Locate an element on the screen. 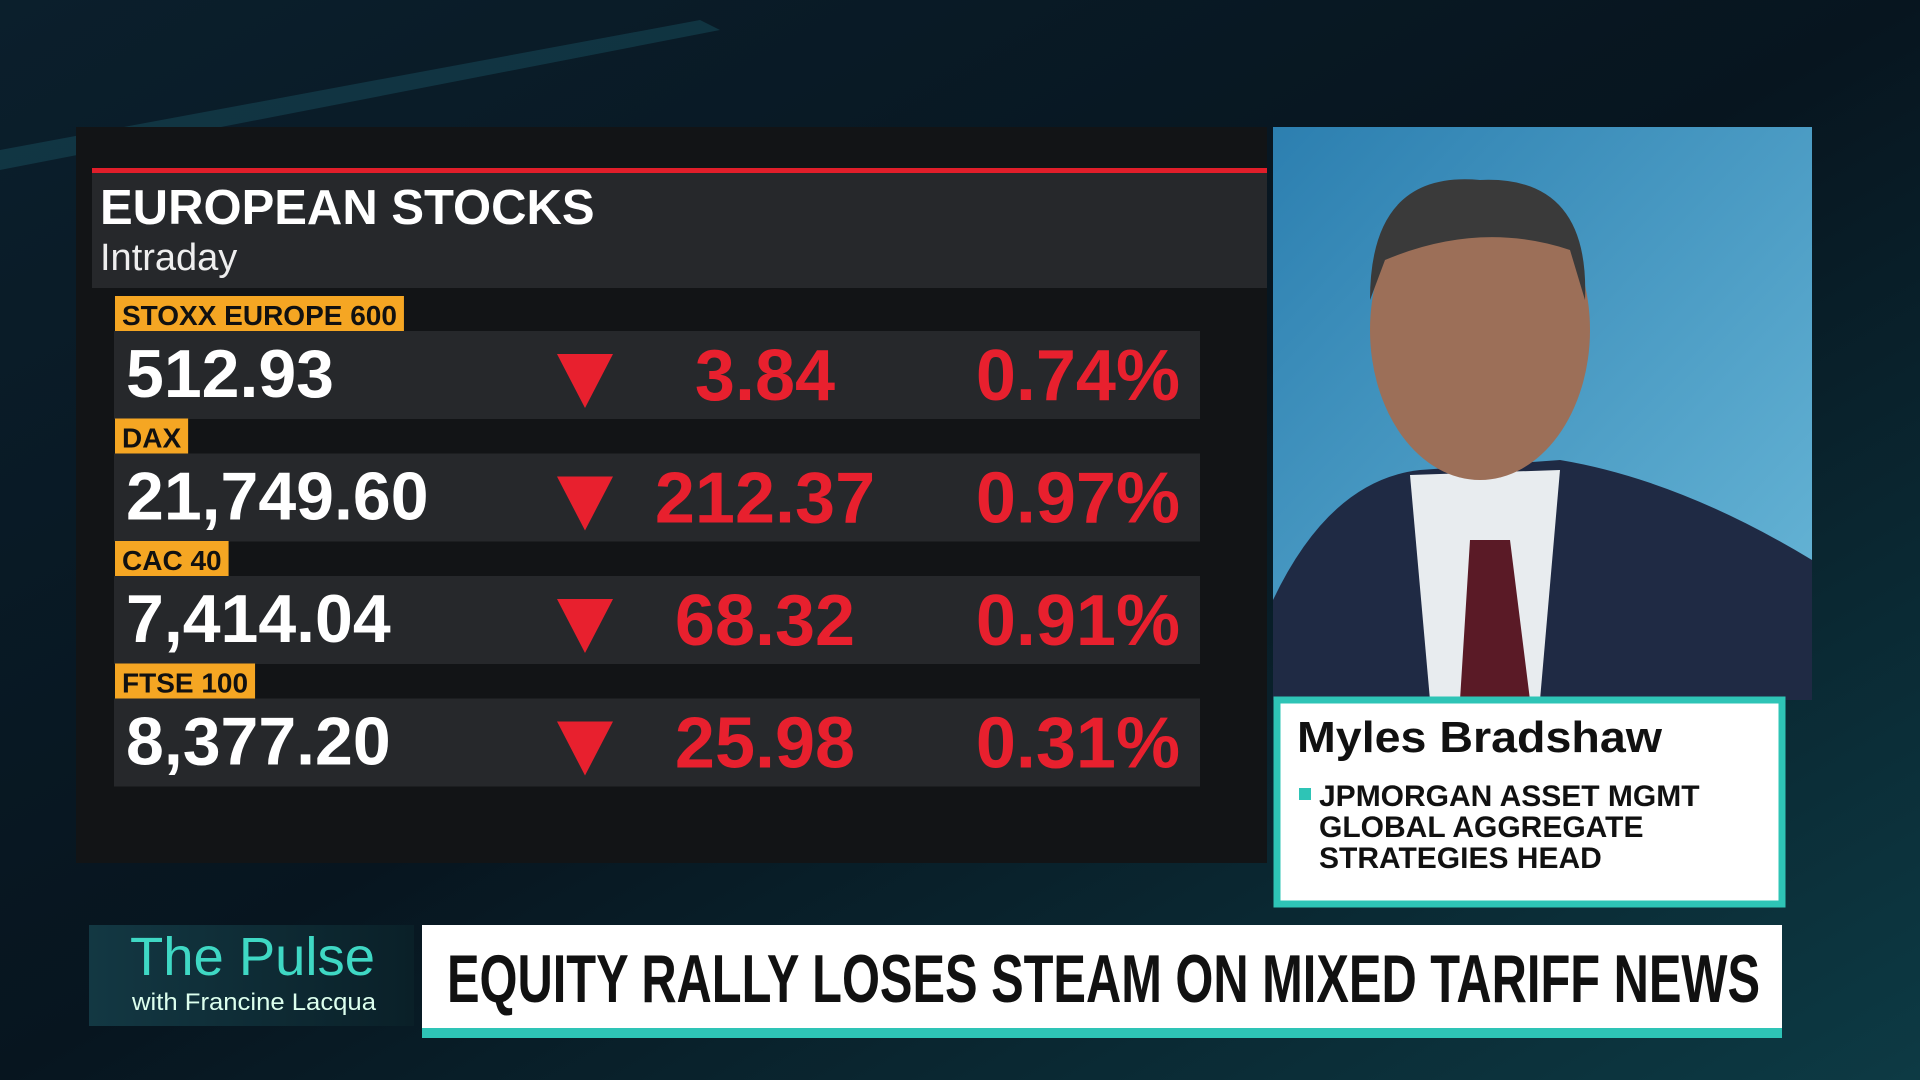 The width and height of the screenshot is (1920, 1080). percent-change: 0.91% is located at coordinates (1078, 621).